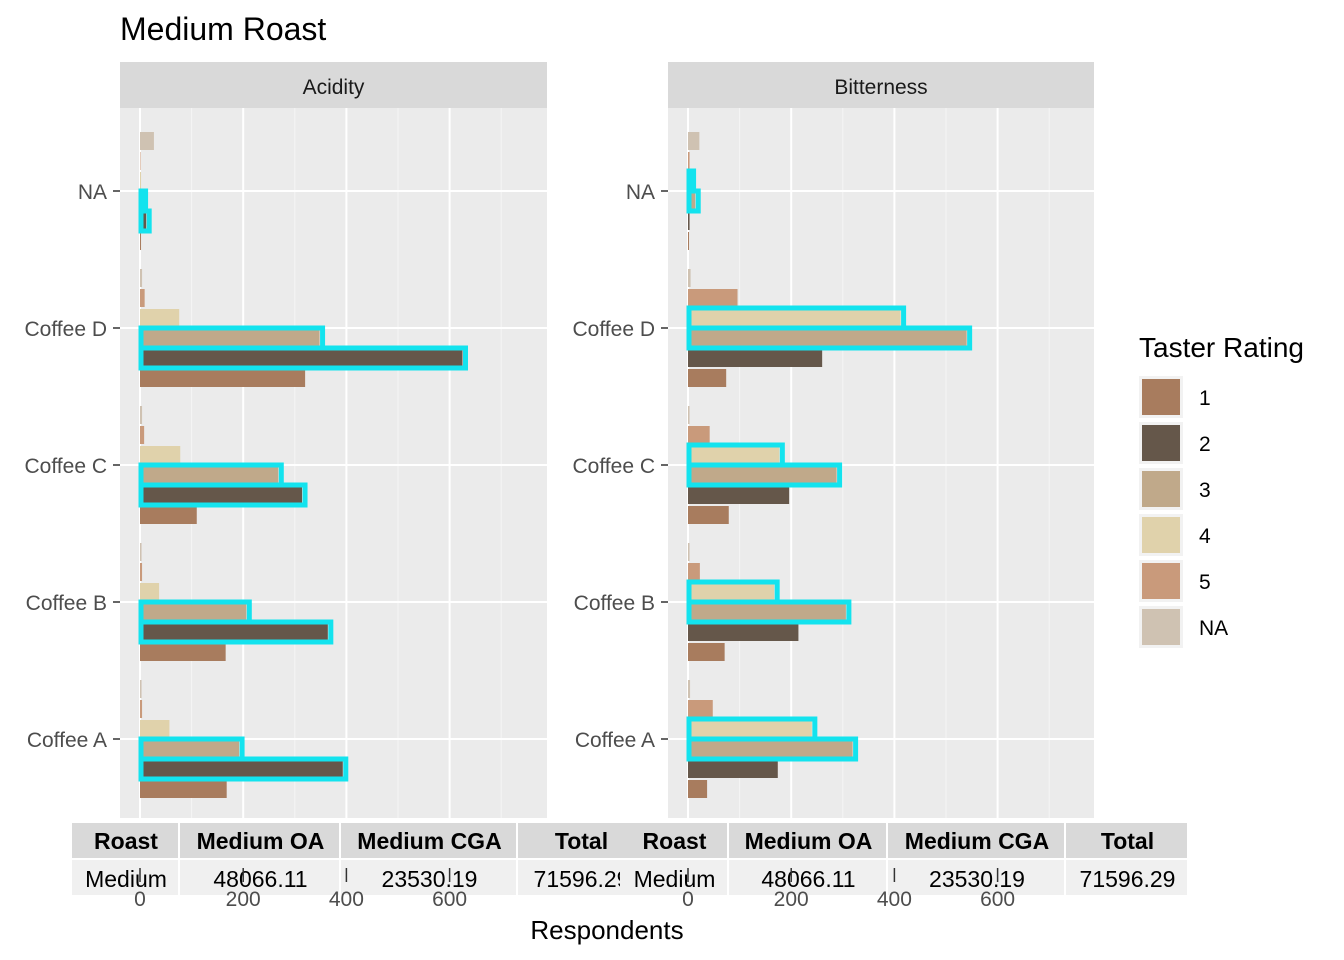 Image resolution: width=1344 pixels, height=960 pixels. I want to click on bar-coffee-d-rating-na, so click(141, 278).